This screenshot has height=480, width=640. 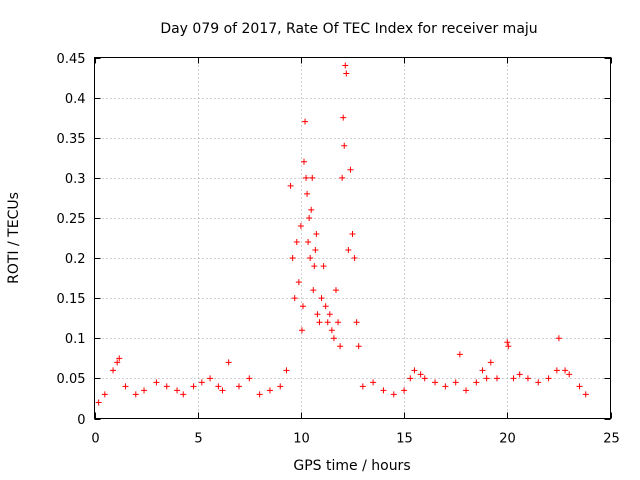 What do you see at coordinates (404, 439) in the screenshot?
I see `x-tick-label: 15` at bounding box center [404, 439].